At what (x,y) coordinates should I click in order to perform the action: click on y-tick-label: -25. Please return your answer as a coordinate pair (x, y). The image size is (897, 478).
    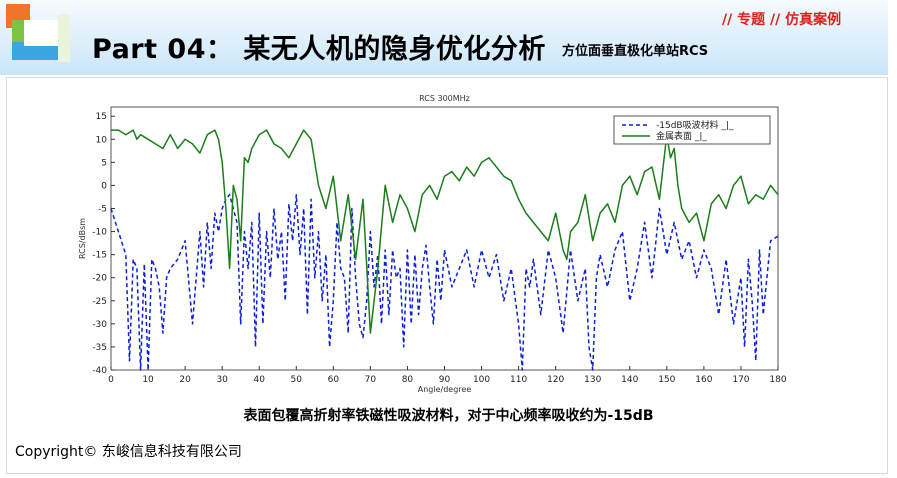
    Looking at the image, I should click on (99, 302).